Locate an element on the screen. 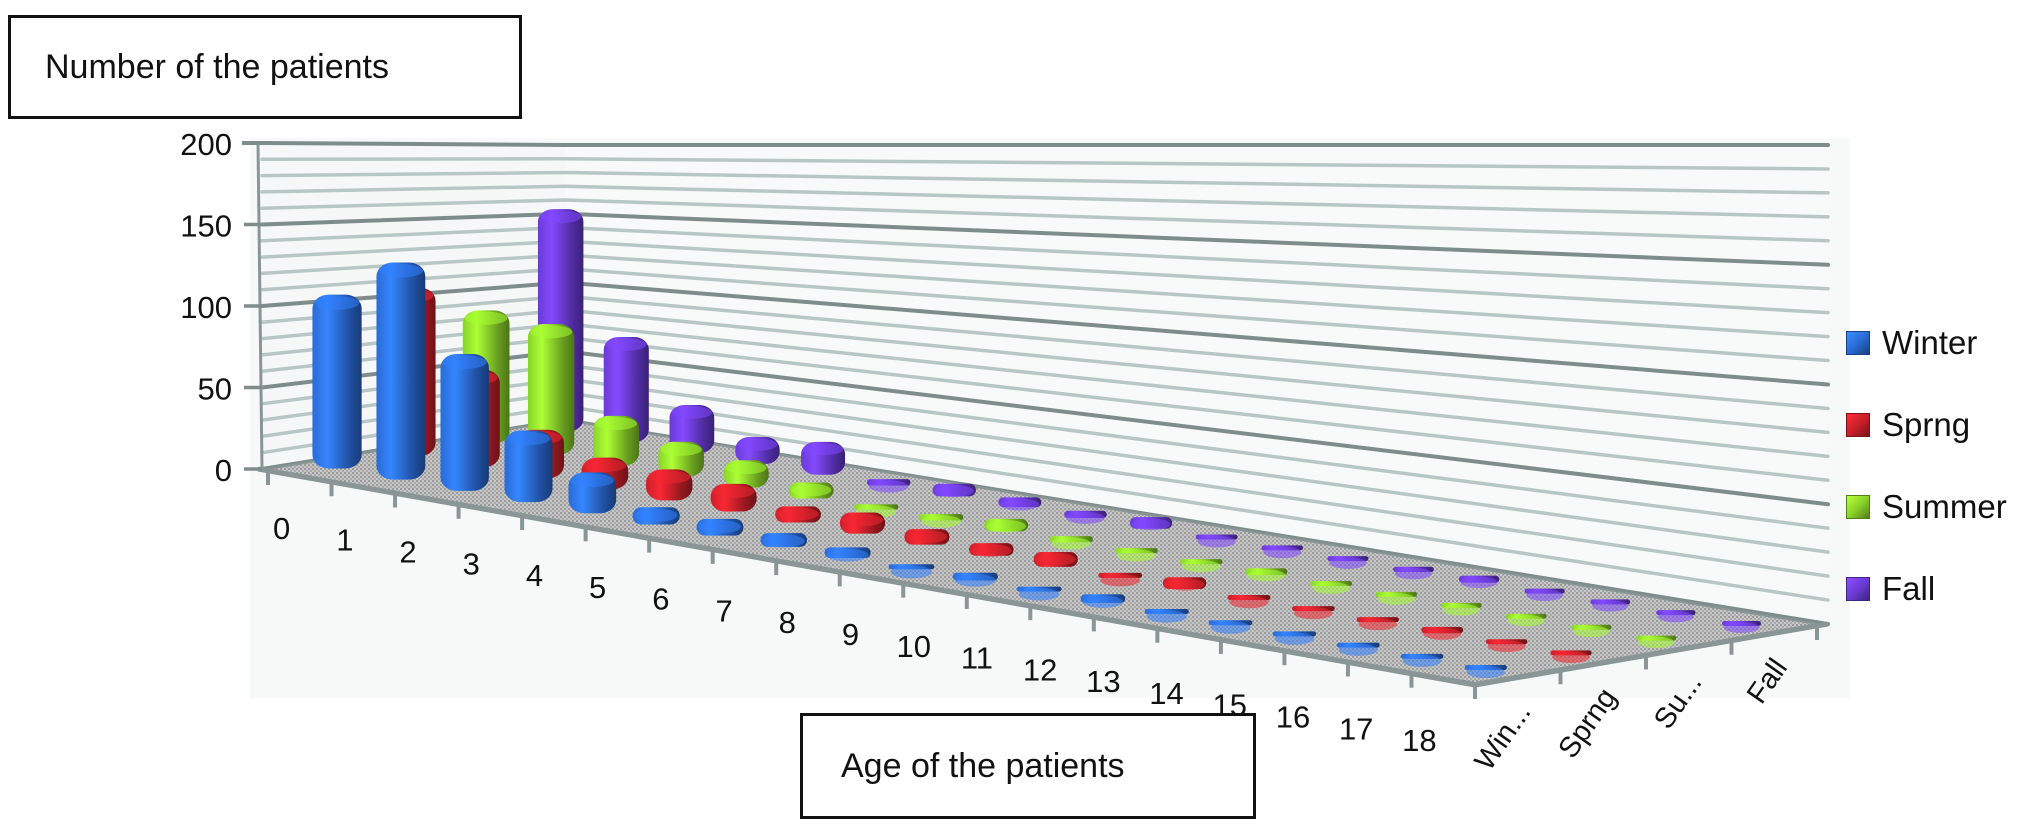 The image size is (2040, 838). minor-gridline is located at coordinates (1045, 182).